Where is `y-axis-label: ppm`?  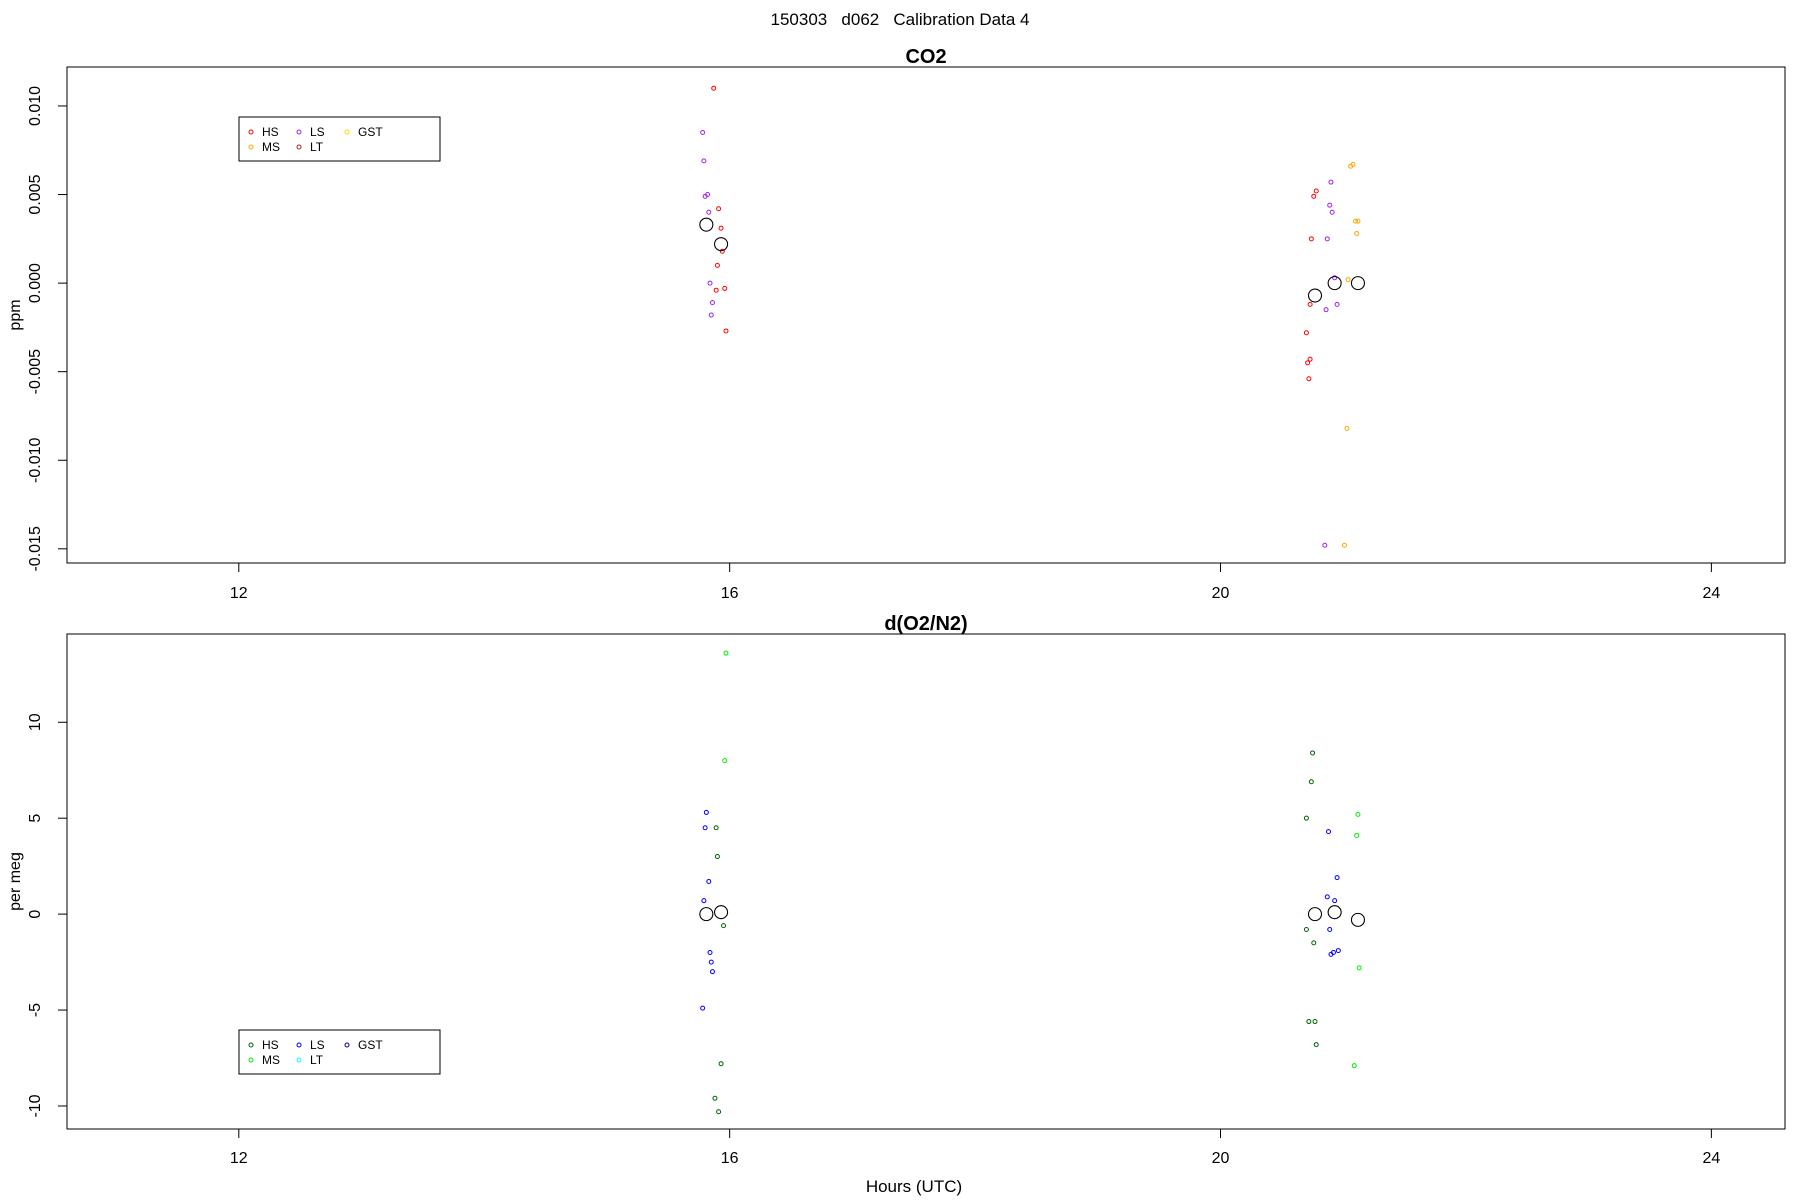 y-axis-label: ppm is located at coordinates (15, 314).